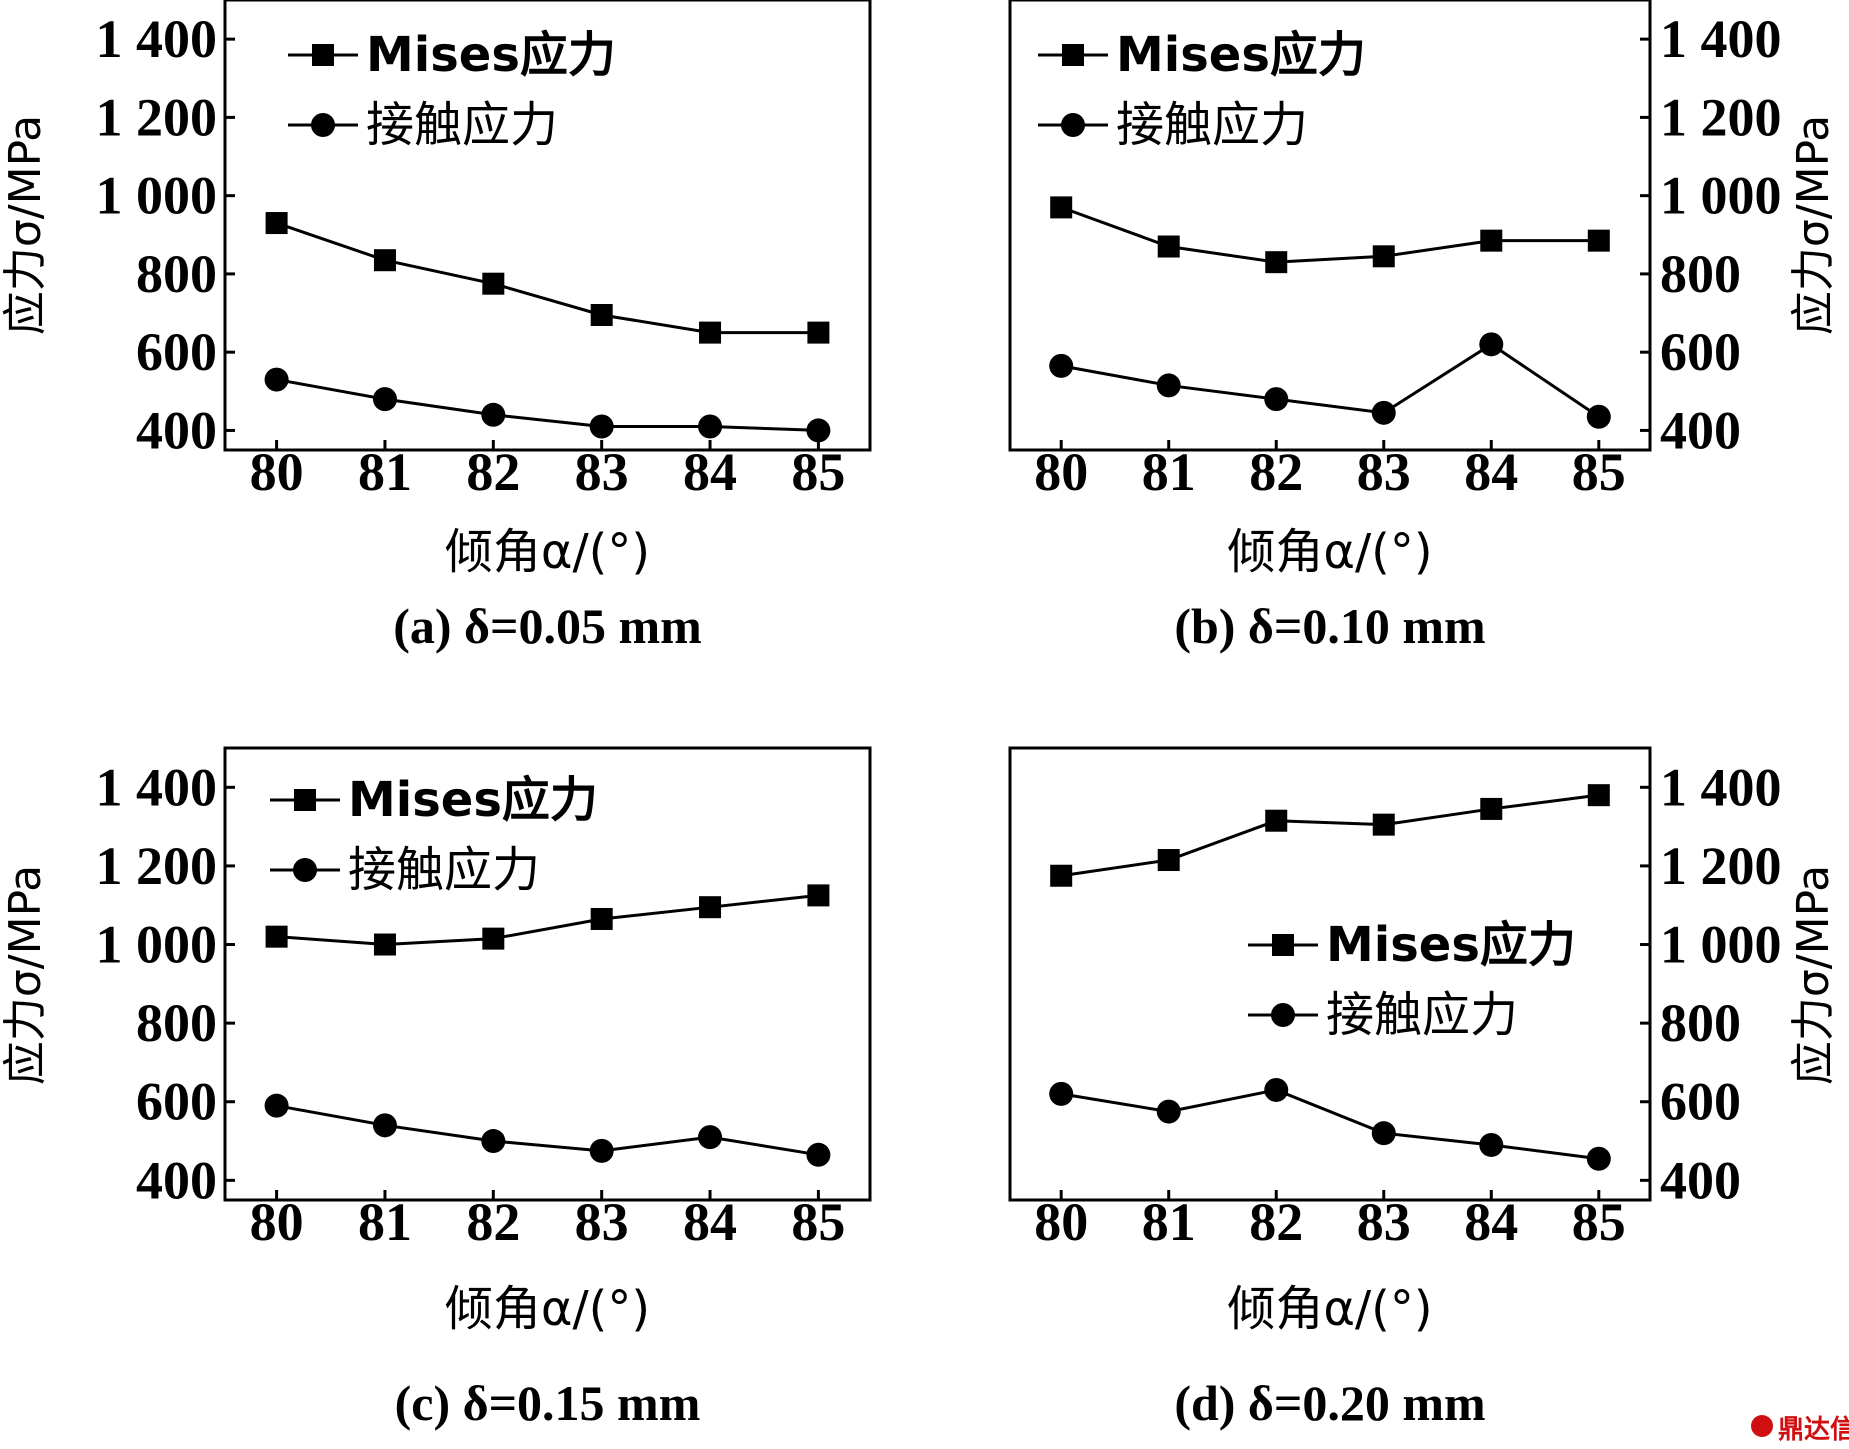  What do you see at coordinates (323, 55) in the screenshot?
I see `legend-marker-square` at bounding box center [323, 55].